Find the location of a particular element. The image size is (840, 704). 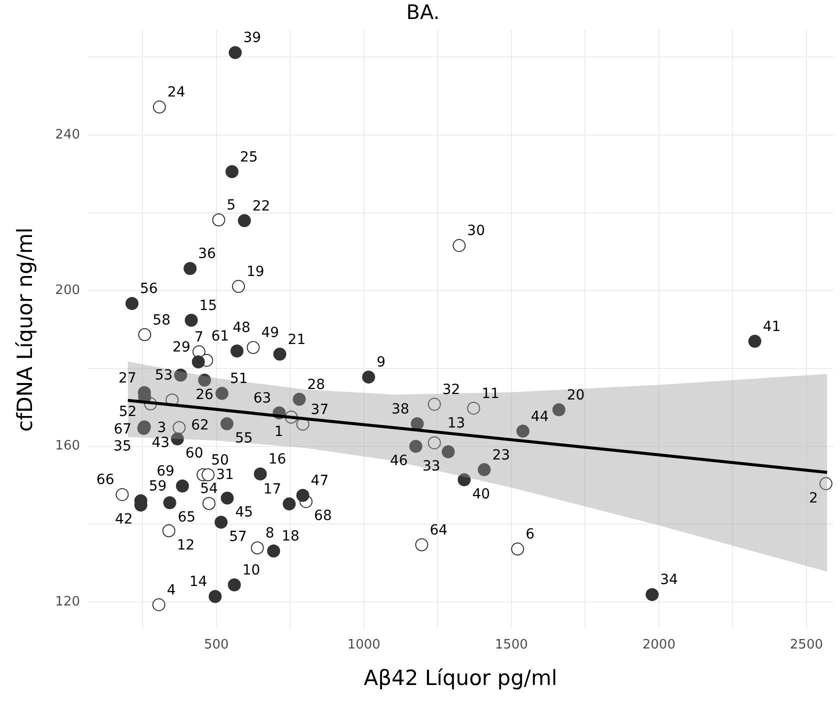

annotation: 19 is located at coordinates (255, 272).